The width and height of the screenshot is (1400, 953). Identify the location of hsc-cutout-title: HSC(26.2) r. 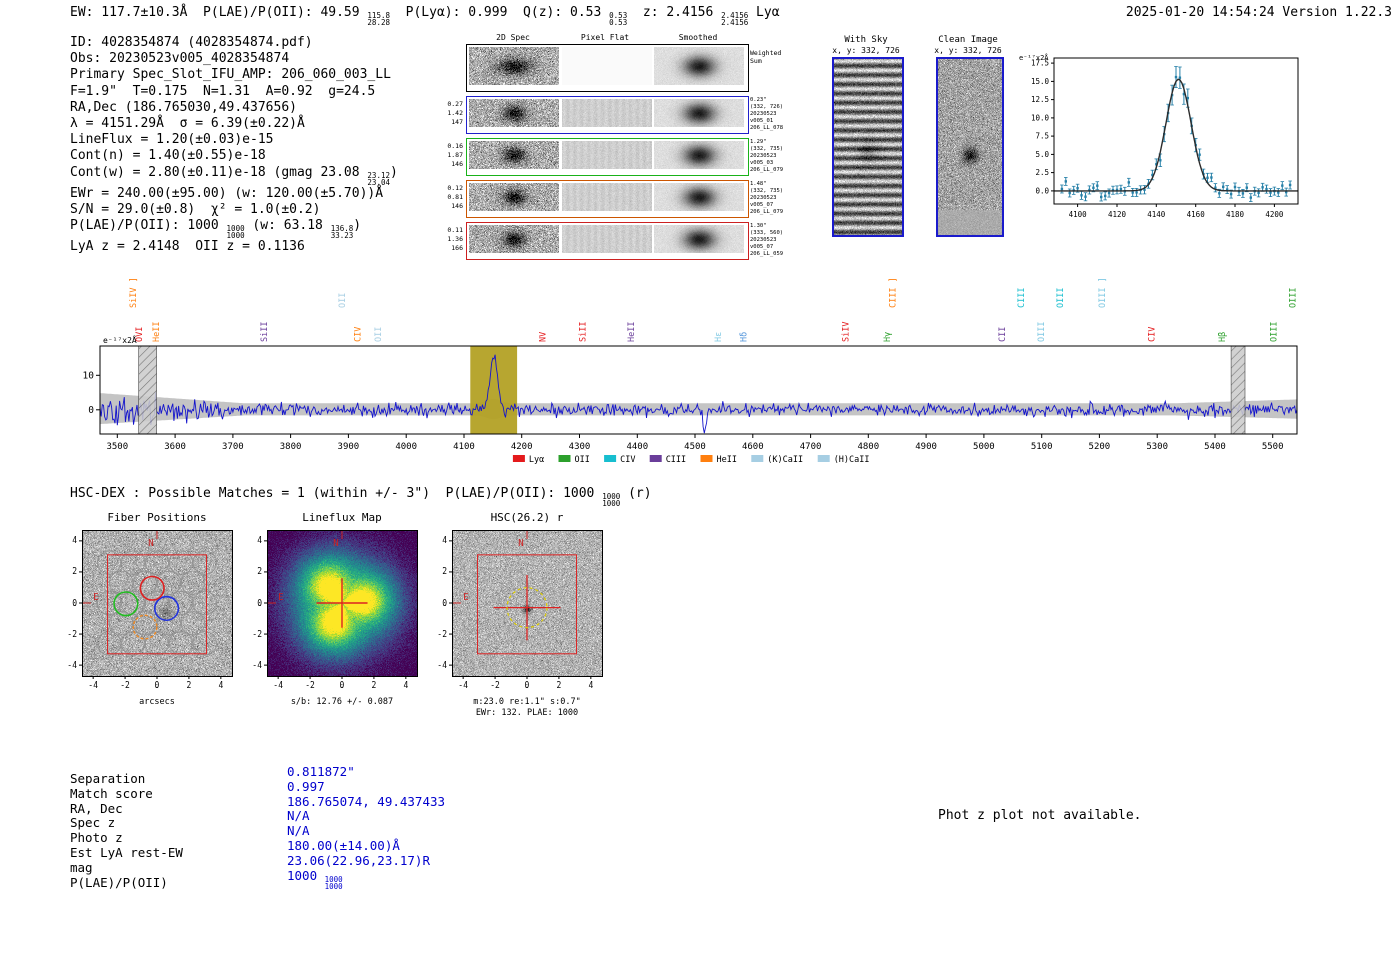
(527, 517).